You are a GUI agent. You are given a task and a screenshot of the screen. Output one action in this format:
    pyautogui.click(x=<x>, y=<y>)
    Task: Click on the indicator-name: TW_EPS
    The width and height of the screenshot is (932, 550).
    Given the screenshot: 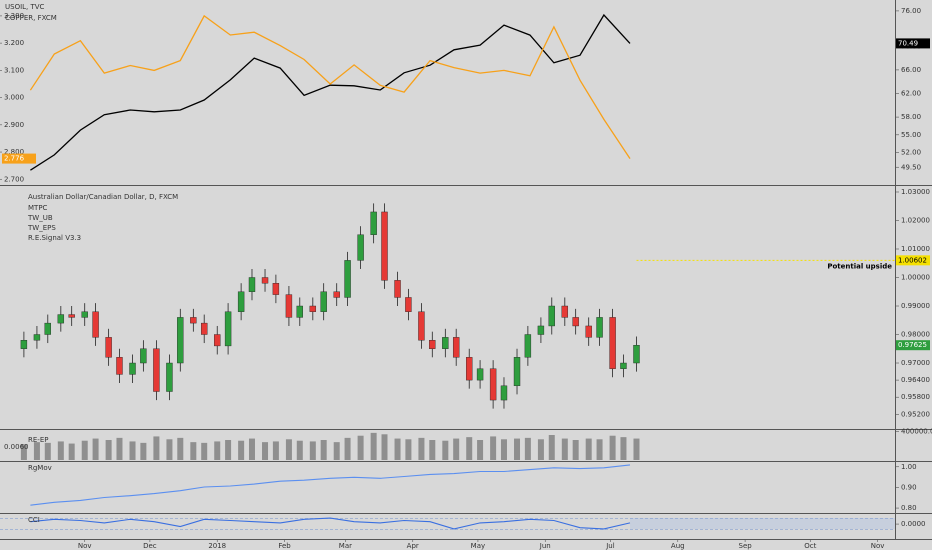 What is the action you would take?
    pyautogui.click(x=41, y=228)
    